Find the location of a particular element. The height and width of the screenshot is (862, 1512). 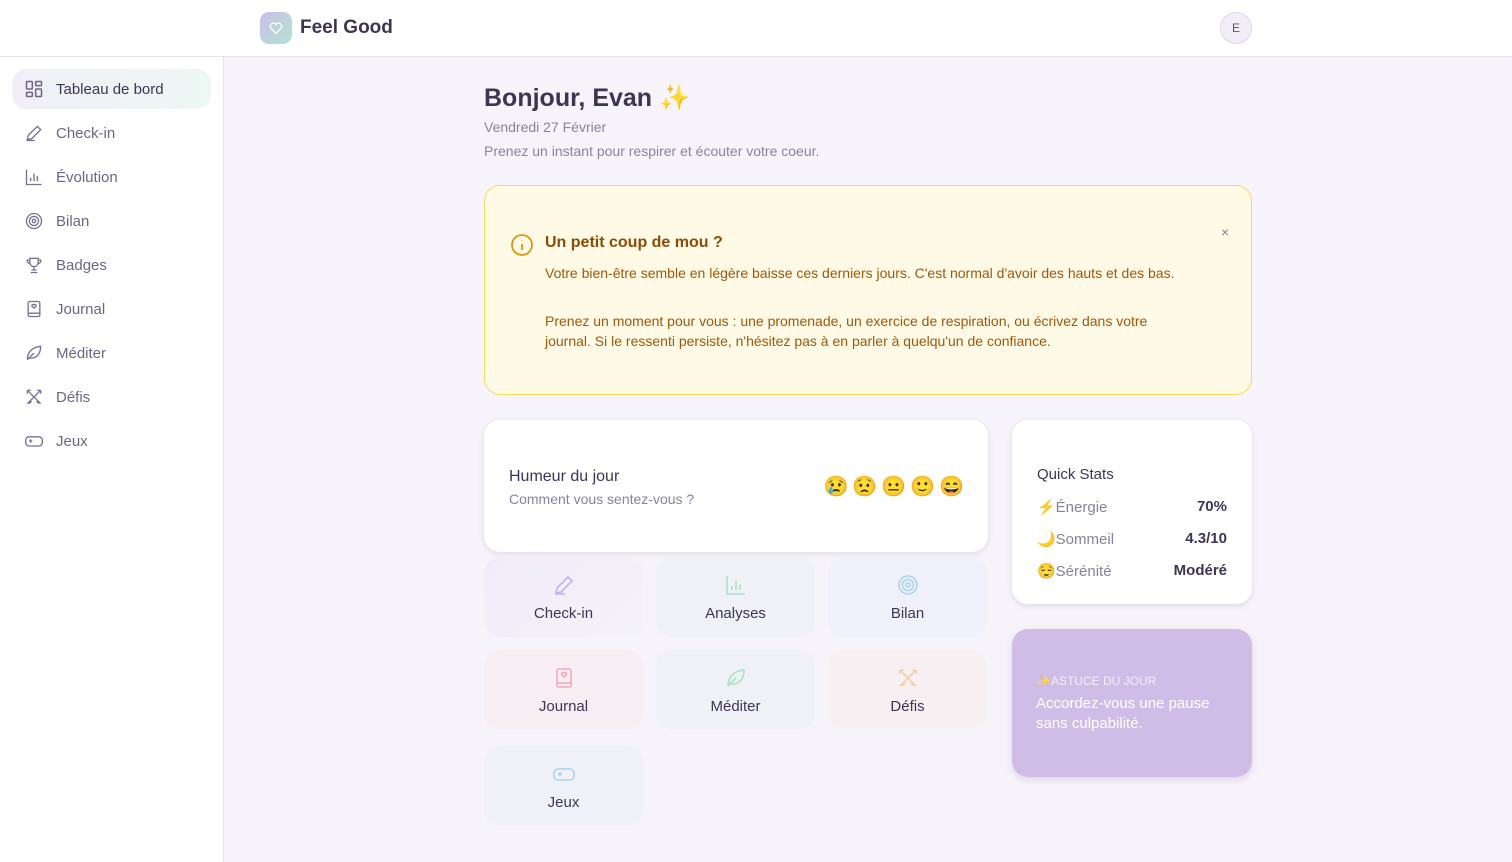

stat-row: 😌Sérénité Modéré is located at coordinates (1132, 571).